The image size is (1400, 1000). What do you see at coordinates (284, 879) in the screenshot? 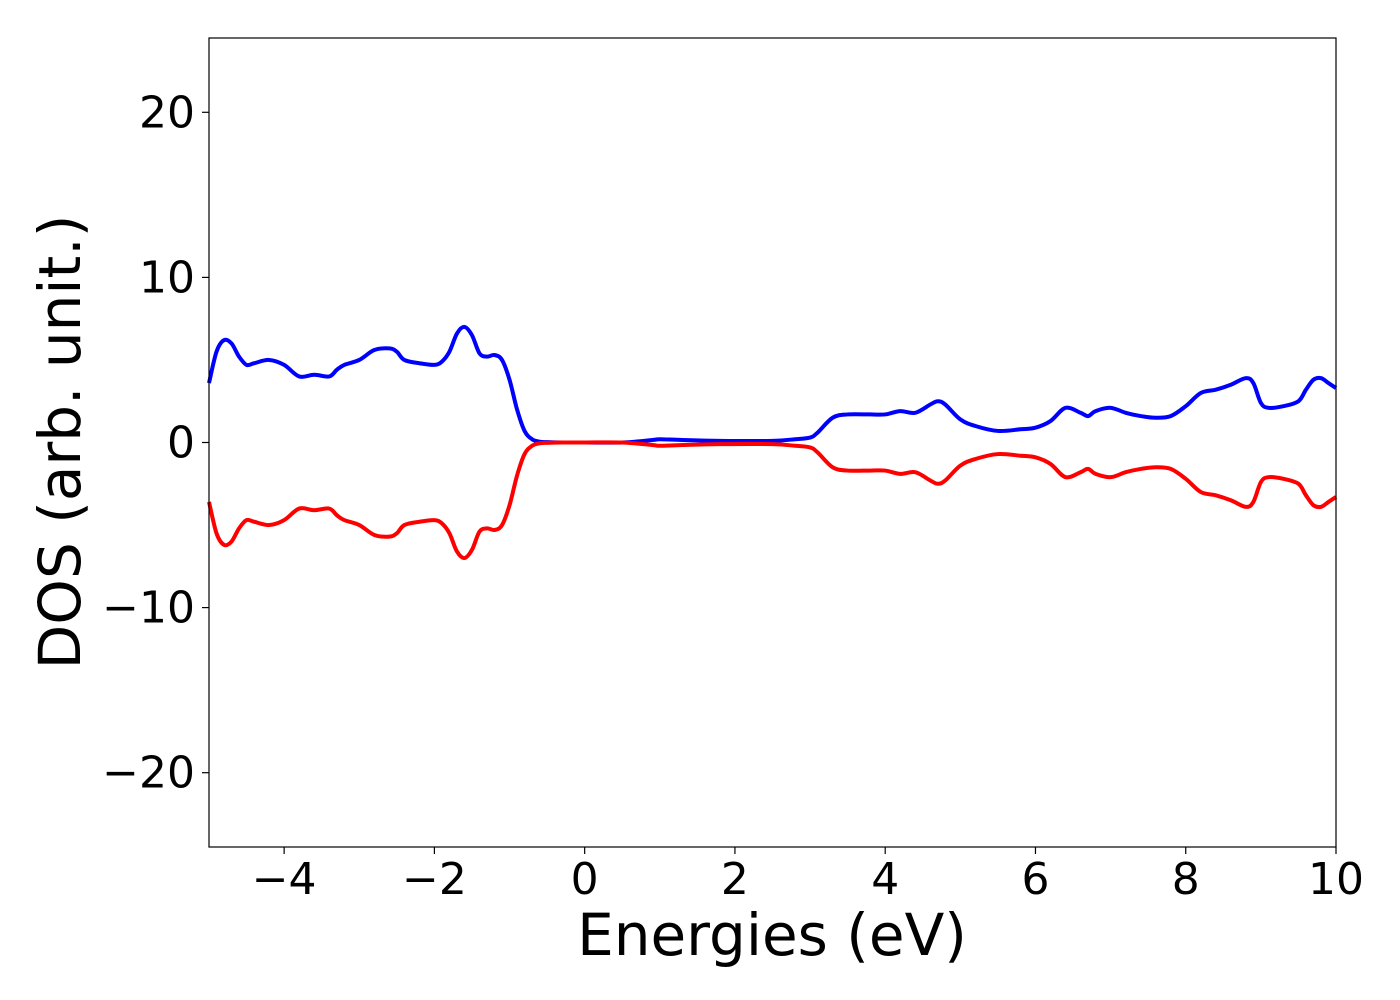
I see `x-tick-label: −4` at bounding box center [284, 879].